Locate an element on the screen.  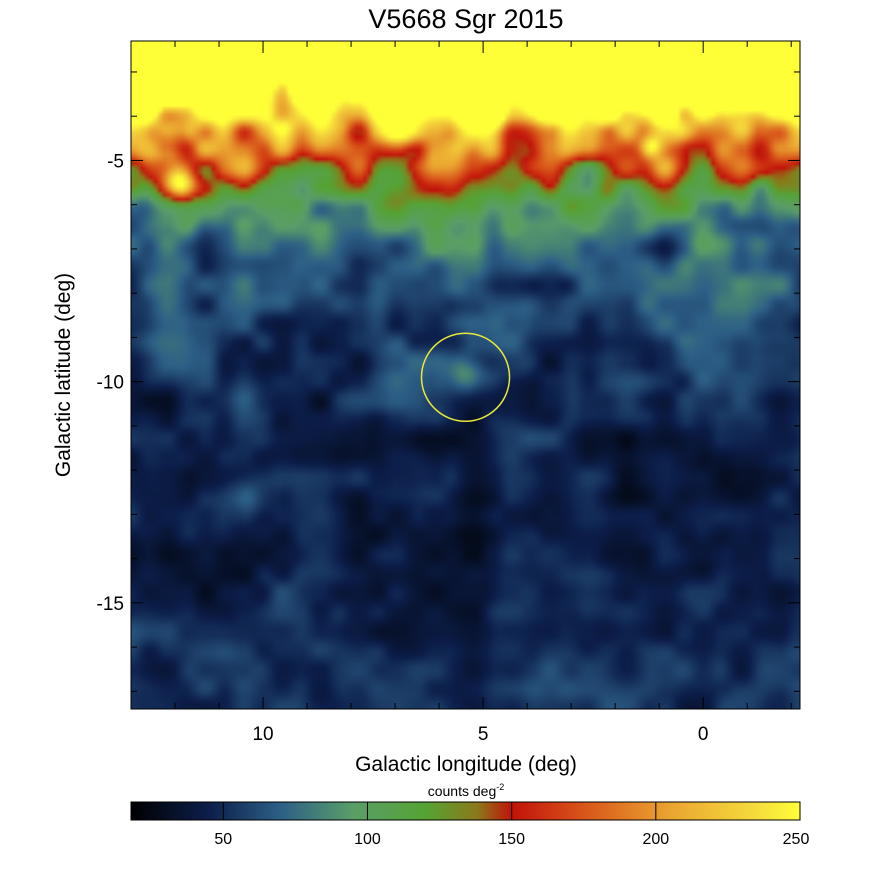
source-marker-circle is located at coordinates (465, 377).